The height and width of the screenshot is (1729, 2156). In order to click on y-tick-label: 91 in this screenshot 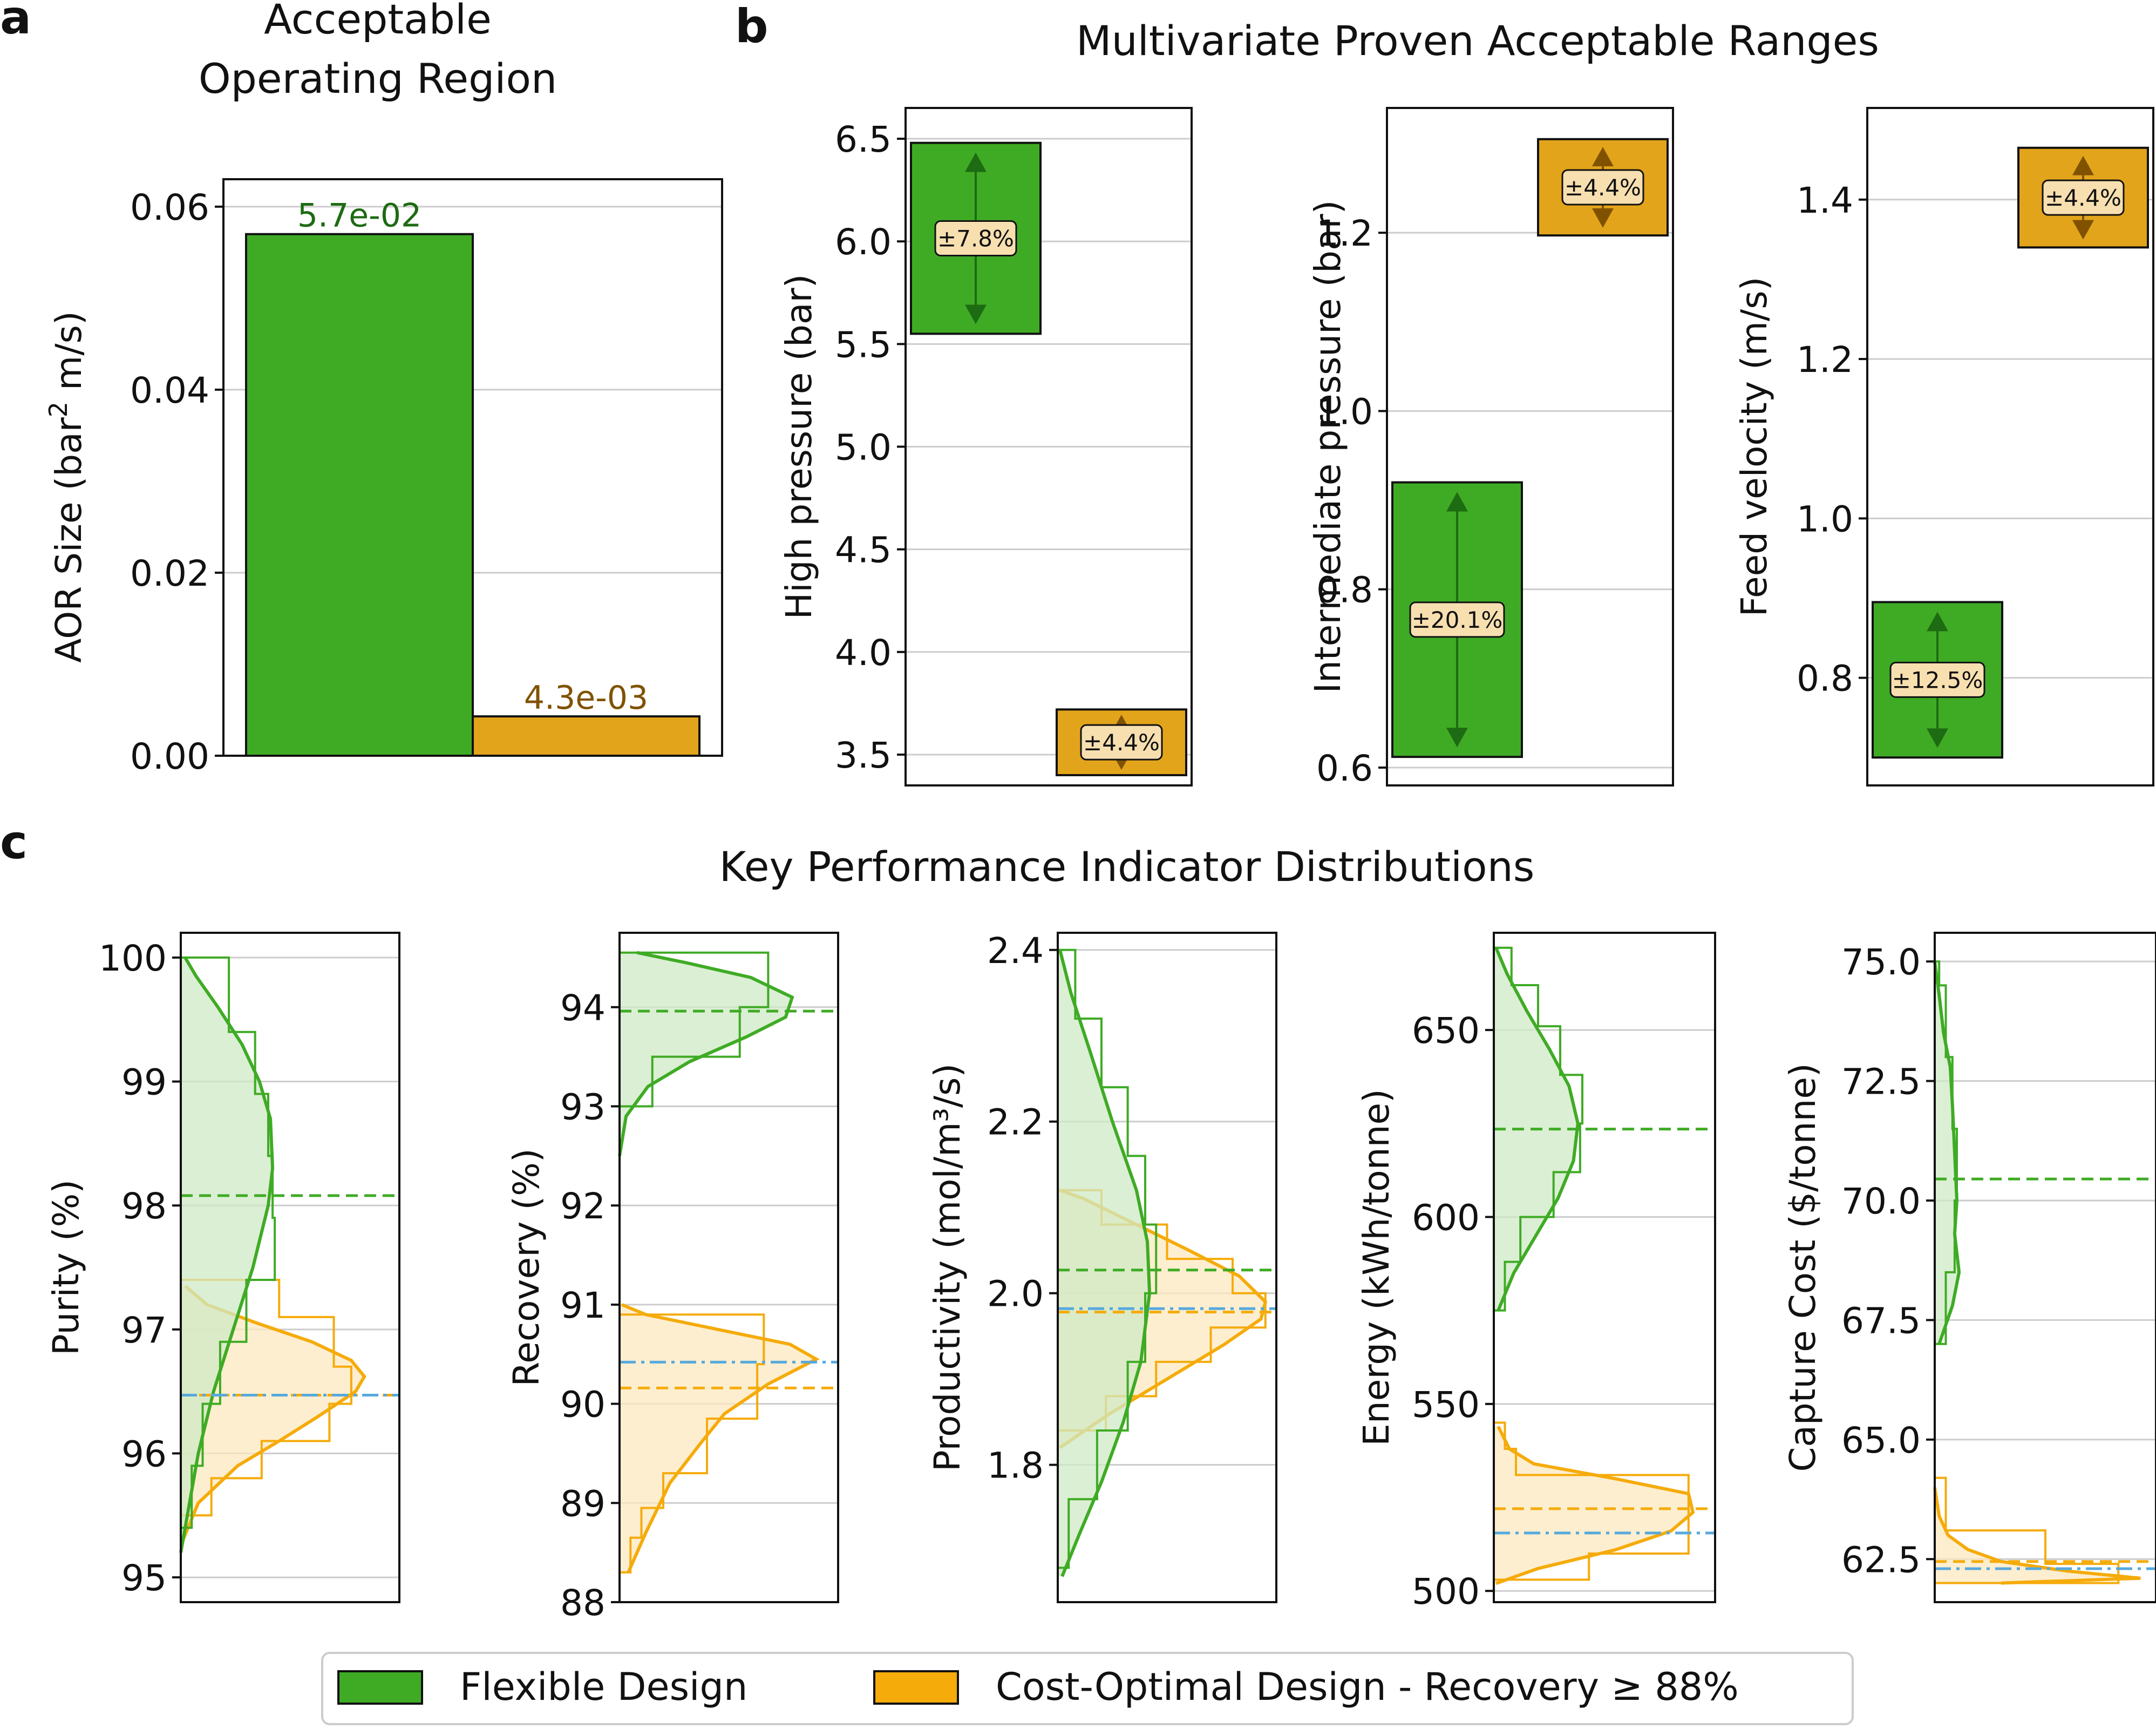, I will do `click(583, 1305)`.